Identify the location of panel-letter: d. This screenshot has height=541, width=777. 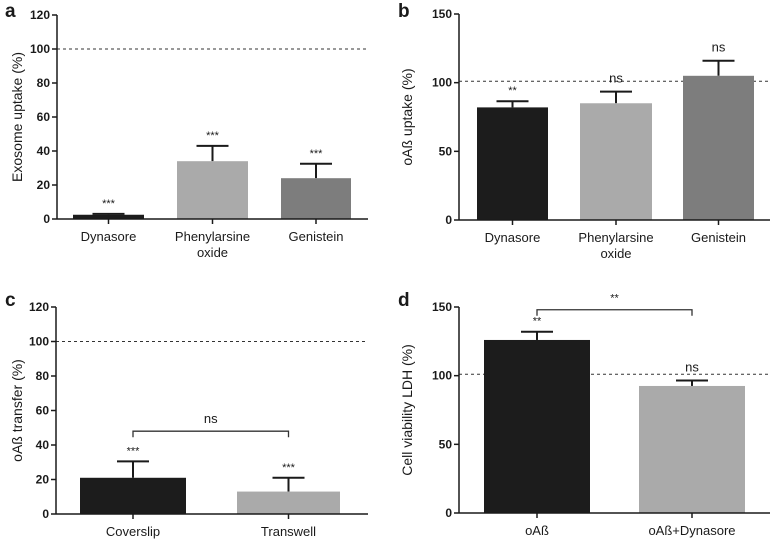
(404, 300).